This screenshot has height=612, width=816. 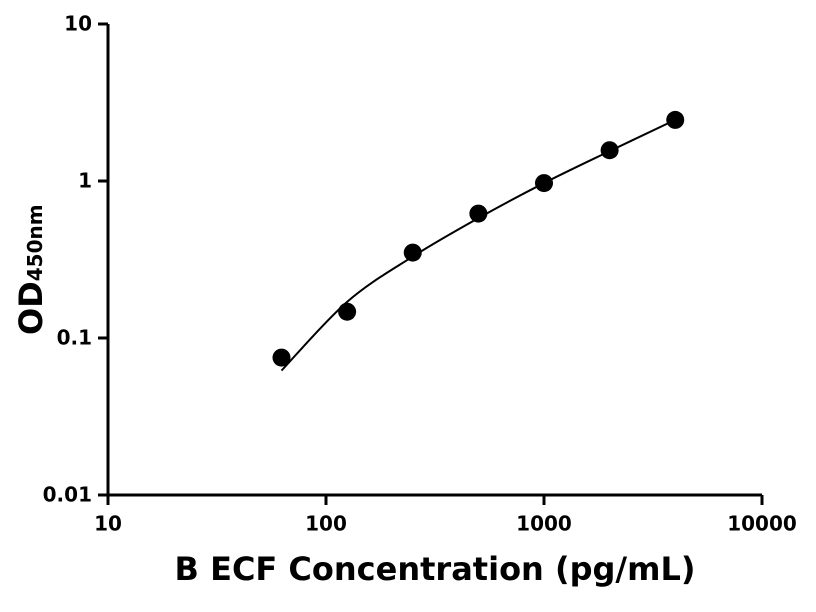 I want to click on x-tick-label: 100, so click(x=326, y=524).